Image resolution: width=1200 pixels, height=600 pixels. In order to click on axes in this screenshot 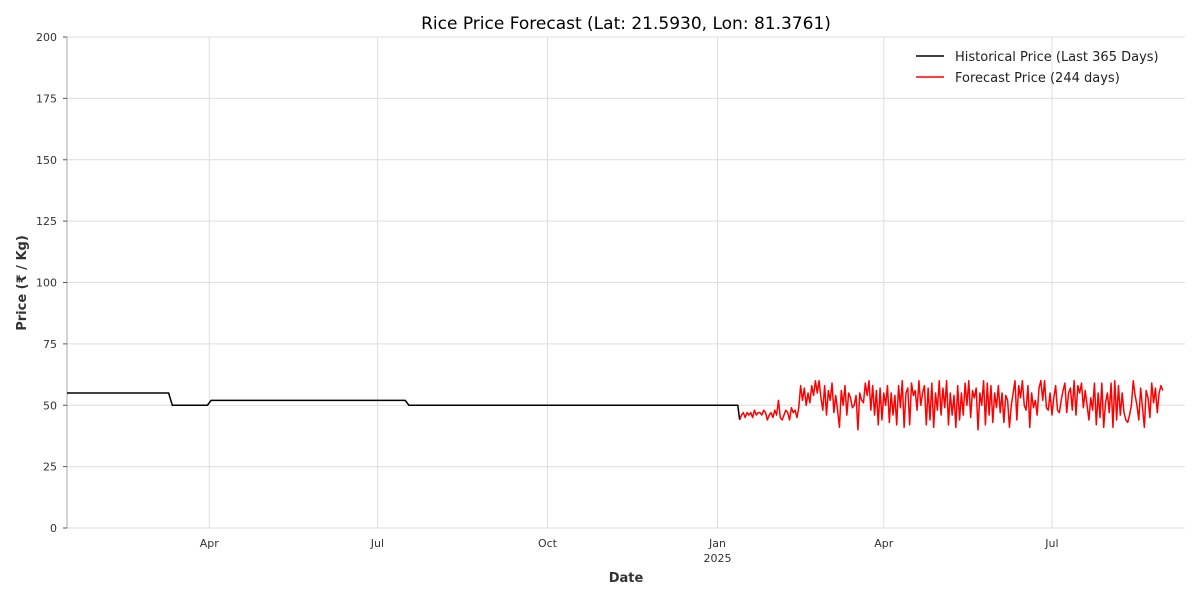, I will do `click(65, 282)`.